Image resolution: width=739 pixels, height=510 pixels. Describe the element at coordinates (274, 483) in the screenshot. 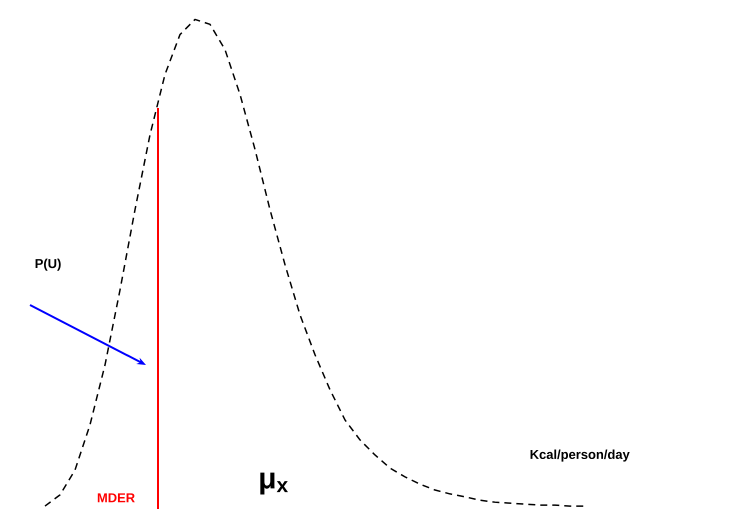

I see `annotation: μ$_{x}$` at that location.